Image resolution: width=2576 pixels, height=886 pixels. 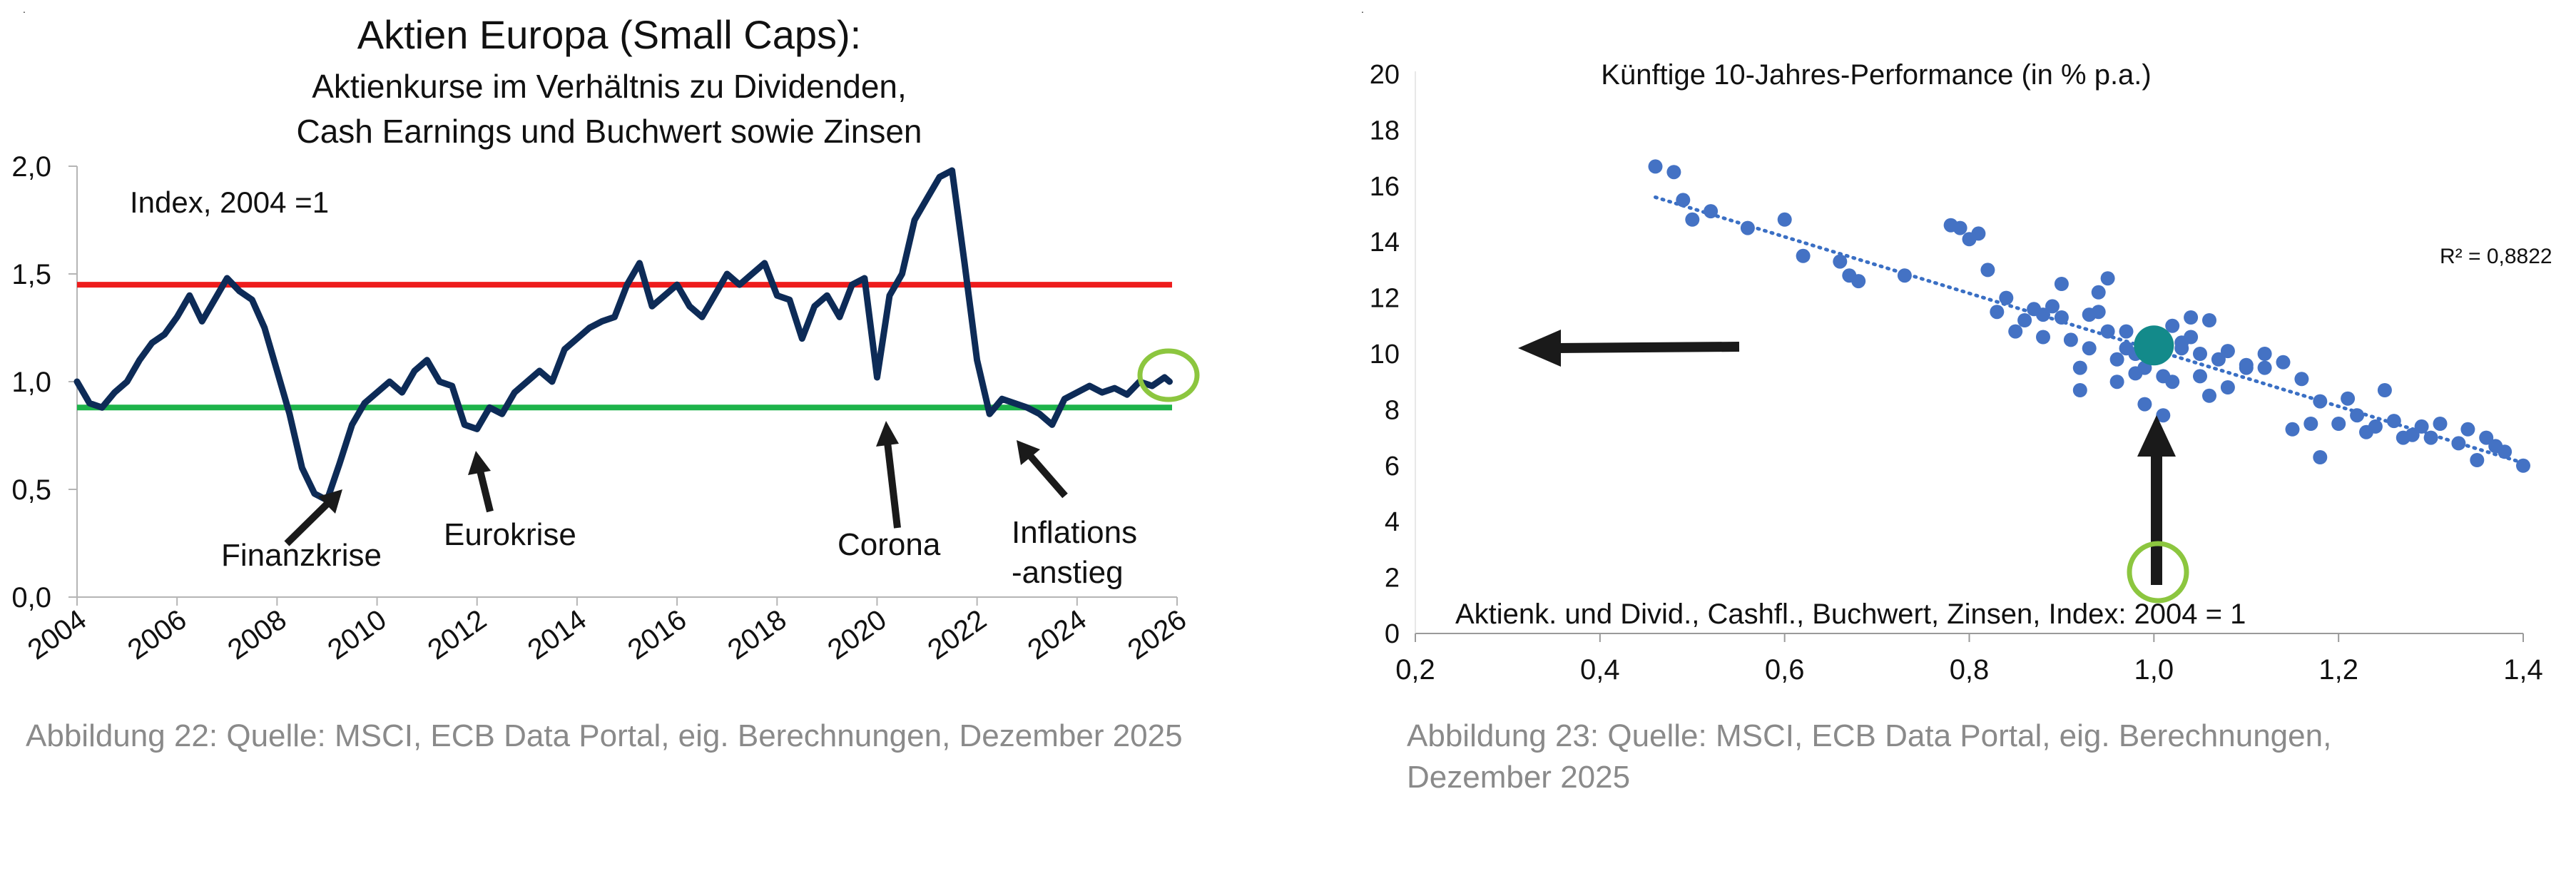 I want to click on arrow-left-shaft, so click(x=1647, y=347).